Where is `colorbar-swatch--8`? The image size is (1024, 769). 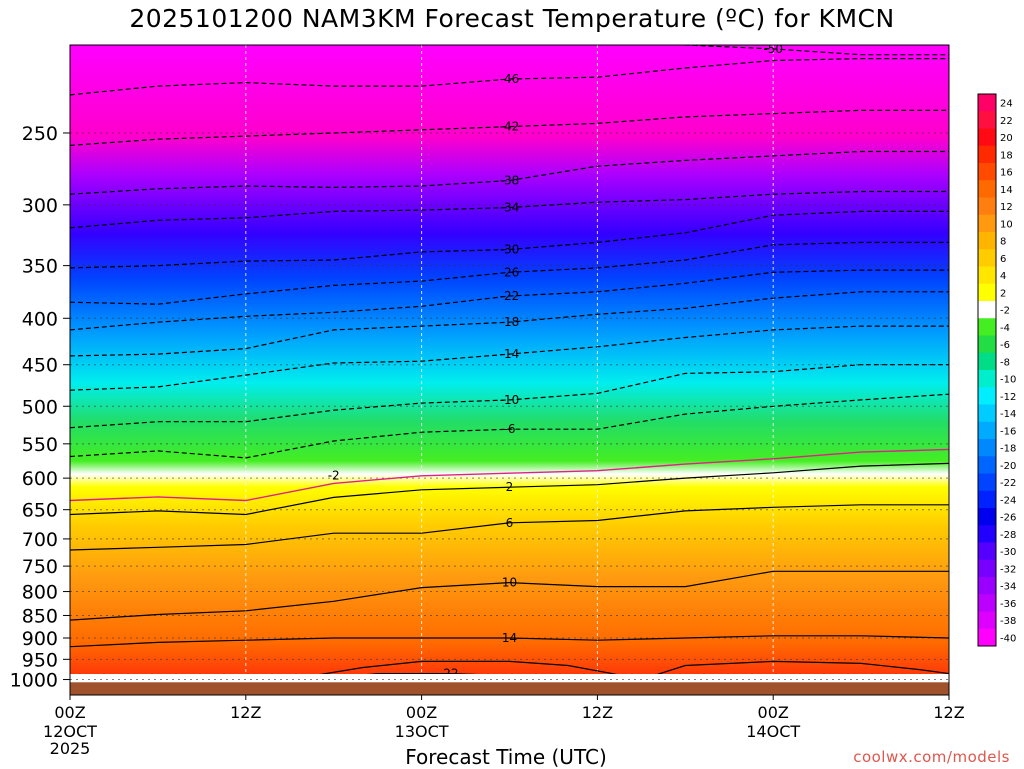
colorbar-swatch--8 is located at coordinates (987, 361).